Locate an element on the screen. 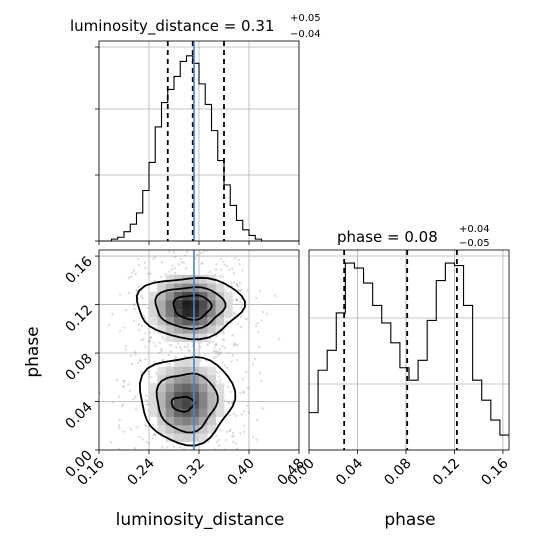 Image resolution: width=550 pixels, height=550 pixels. x-tick-labels-luminosity-distance: 0.16 0.24 0.32 0.40 0.48 is located at coordinates (190, 471).